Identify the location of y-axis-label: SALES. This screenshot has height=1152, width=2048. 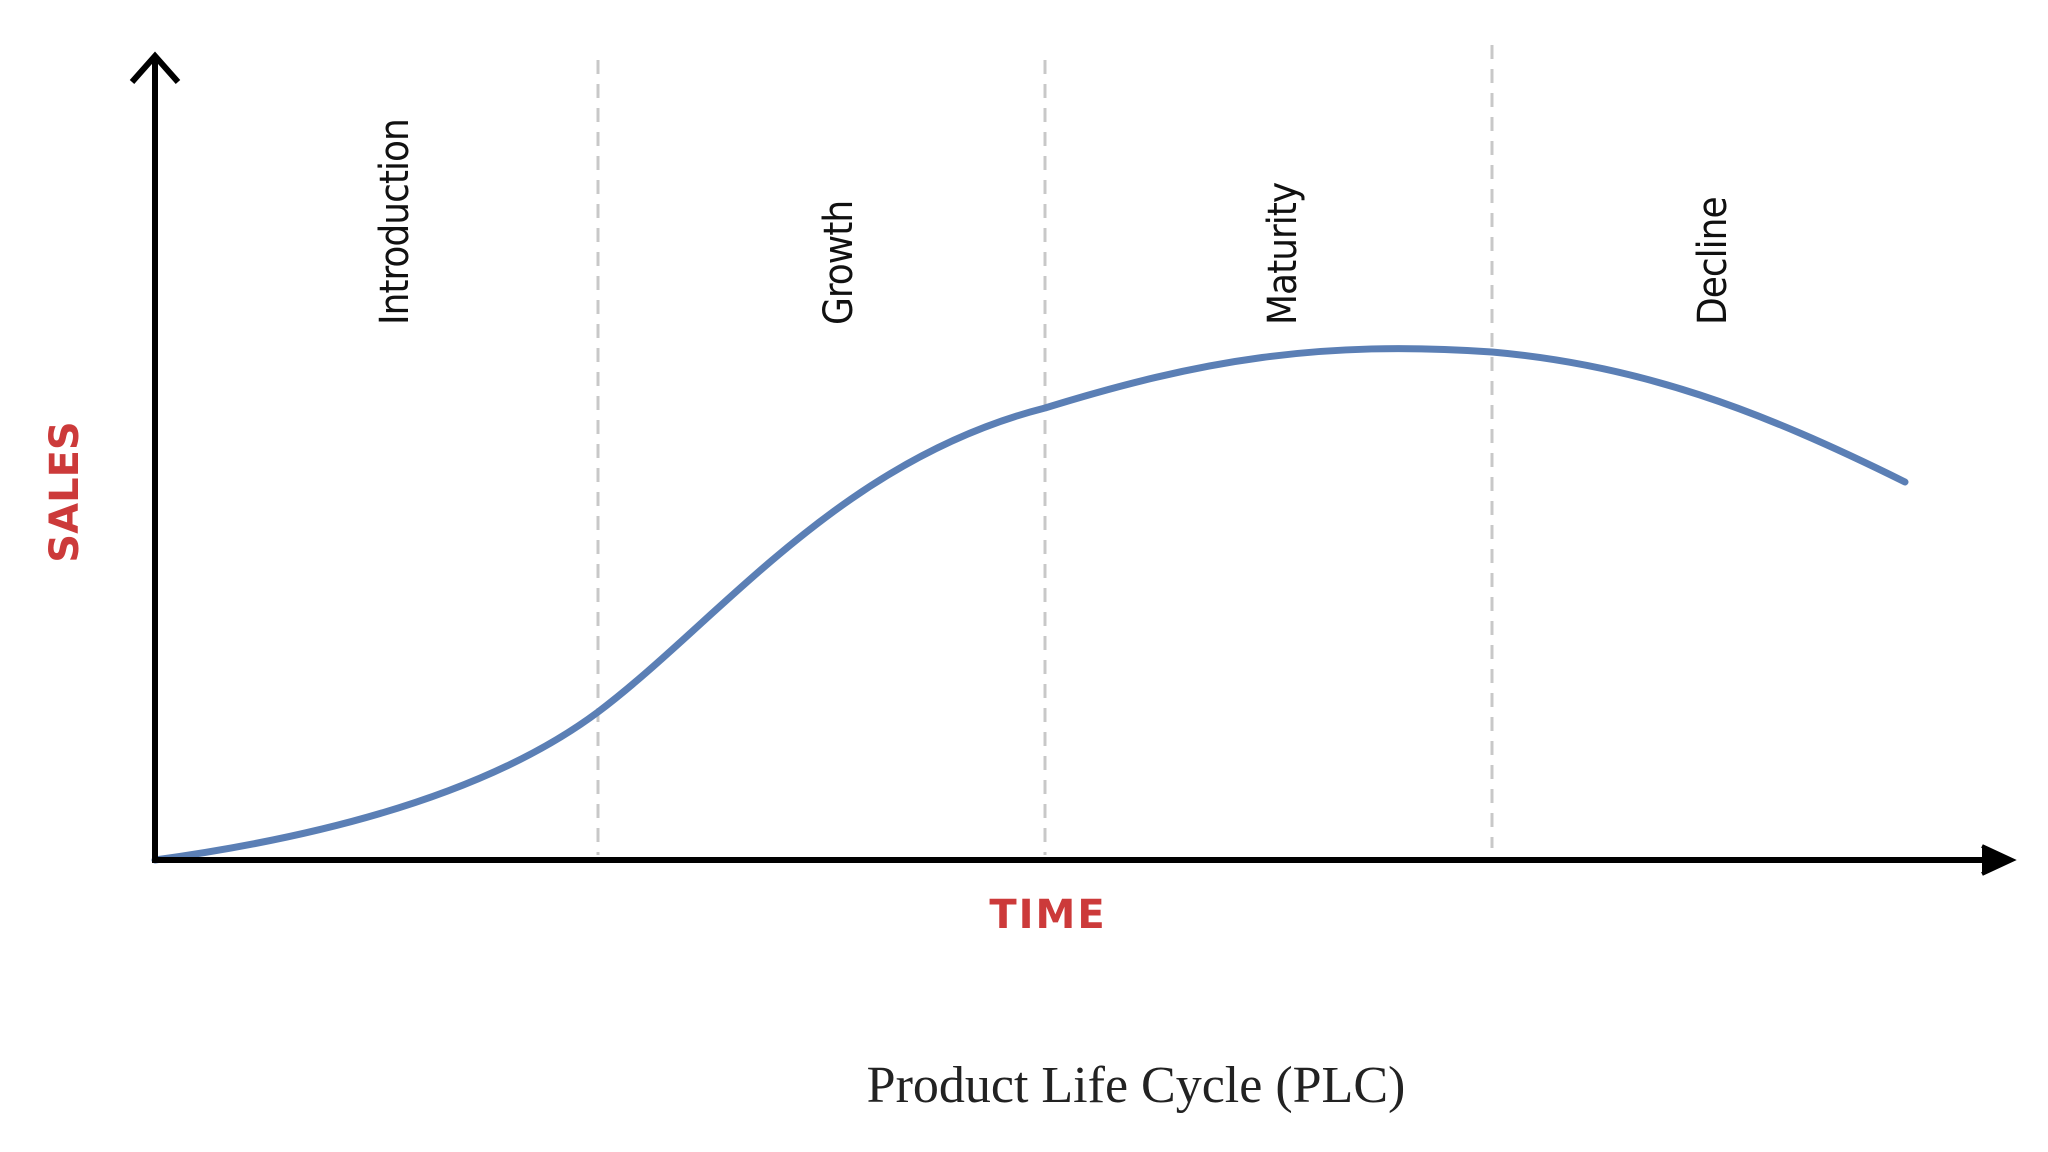
(65, 491).